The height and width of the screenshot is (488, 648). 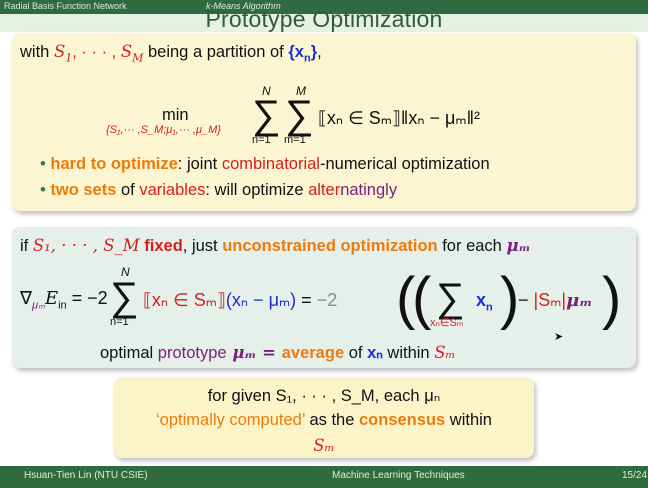 What do you see at coordinates (612, 298) in the screenshot?
I see `outer-paren-right: )` at bounding box center [612, 298].